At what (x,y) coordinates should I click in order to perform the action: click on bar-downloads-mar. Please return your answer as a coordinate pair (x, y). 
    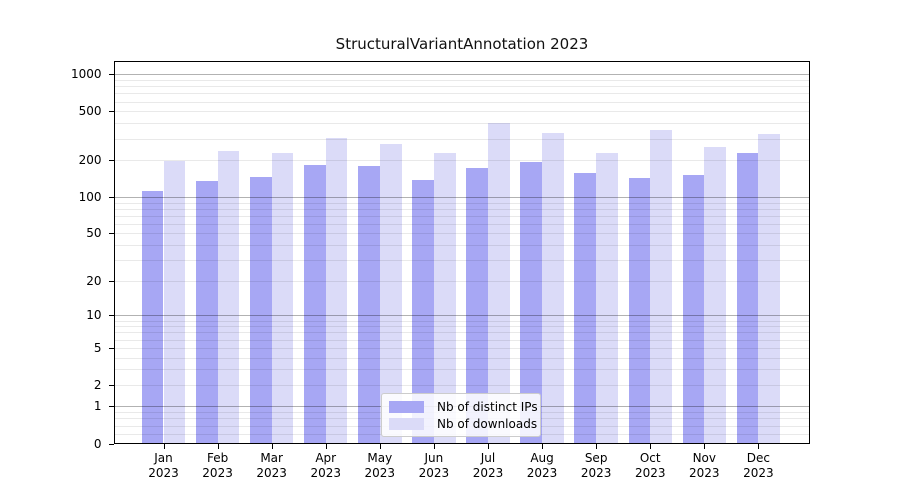
    Looking at the image, I should click on (282, 298).